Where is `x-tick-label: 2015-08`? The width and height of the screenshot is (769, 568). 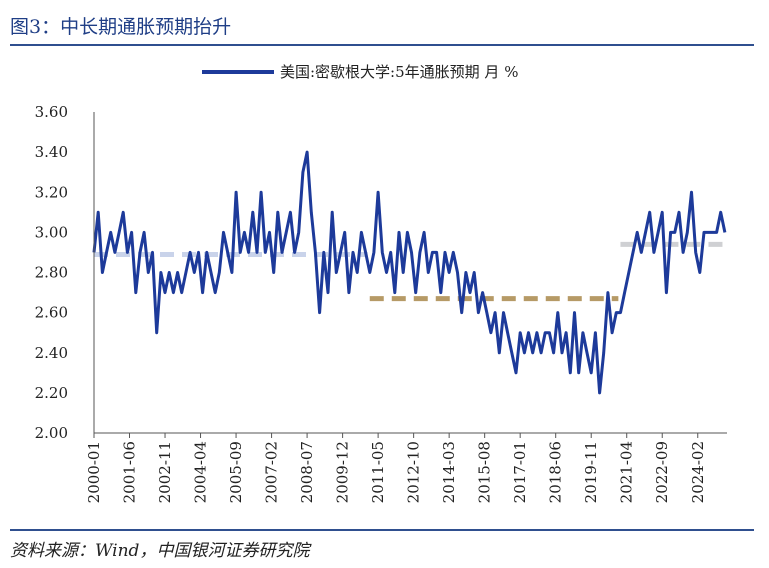 x-tick-label: 2015-08 is located at coordinates (485, 472).